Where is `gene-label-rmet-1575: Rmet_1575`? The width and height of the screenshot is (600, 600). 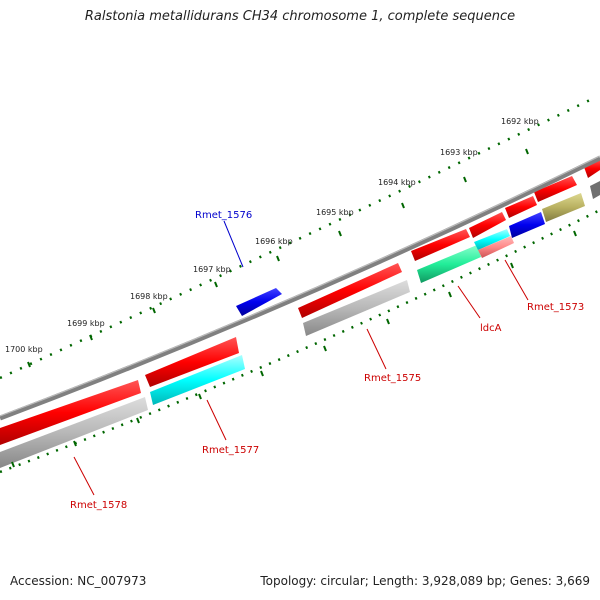
gene-label-rmet-1575: Rmet_1575 is located at coordinates (392, 378).